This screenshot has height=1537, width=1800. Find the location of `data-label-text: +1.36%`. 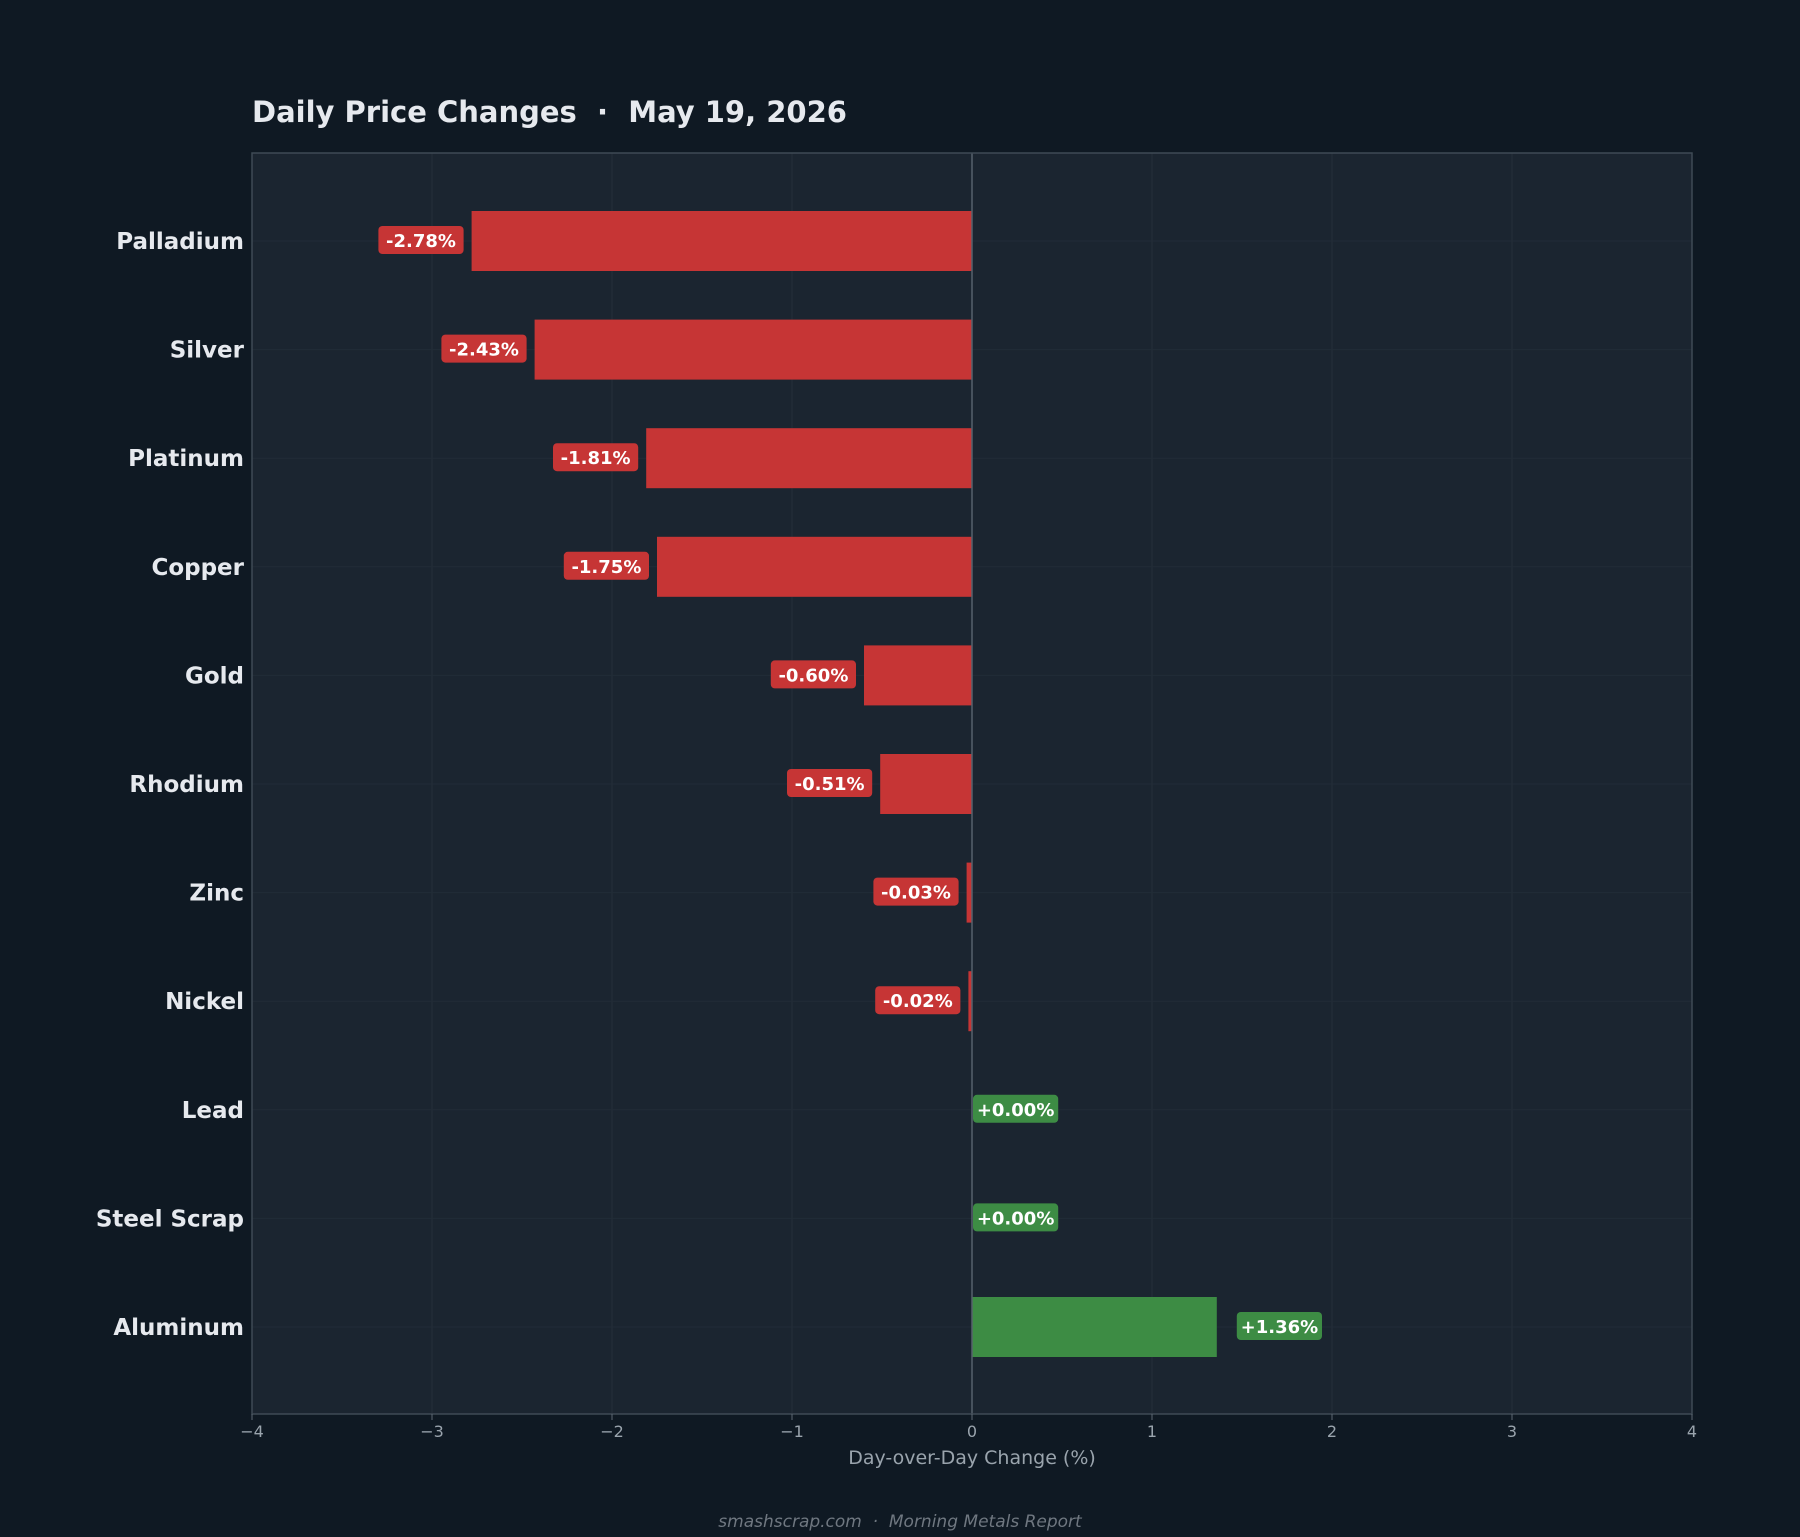

data-label-text: +1.36% is located at coordinates (1280, 1327).